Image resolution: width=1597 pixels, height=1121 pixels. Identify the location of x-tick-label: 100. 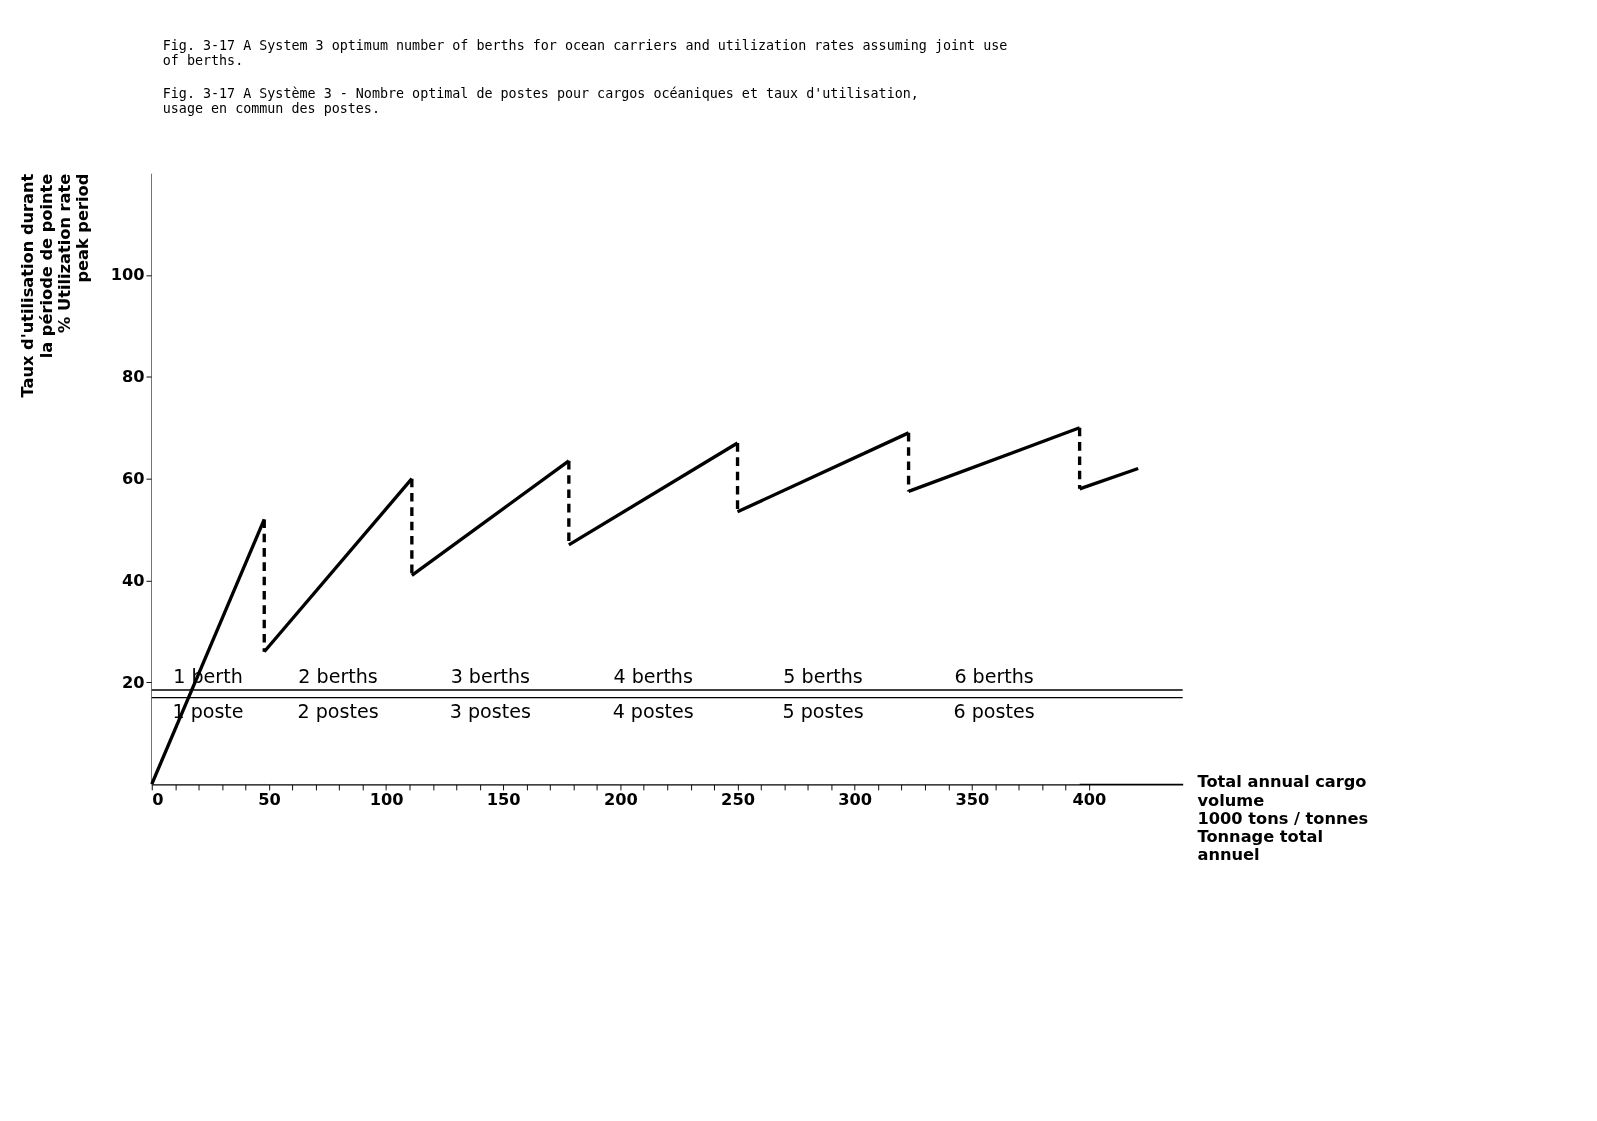
(386, 799).